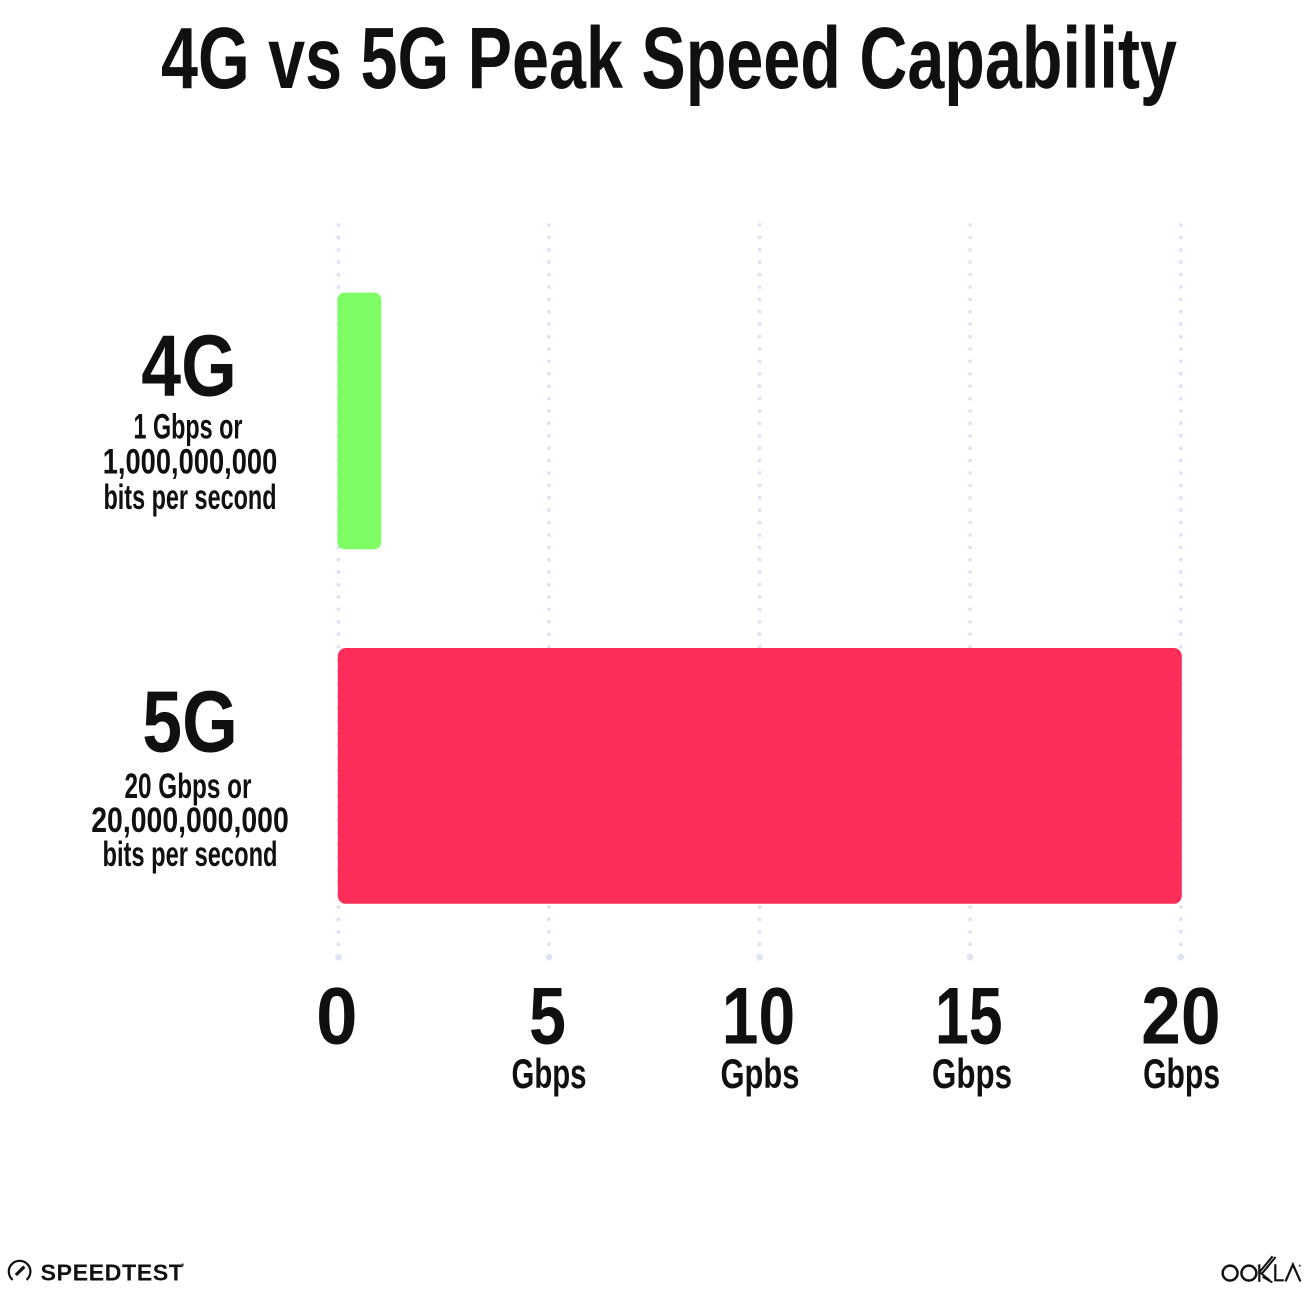  What do you see at coordinates (760, 1073) in the screenshot?
I see `svg-text: Gpbs` at bounding box center [760, 1073].